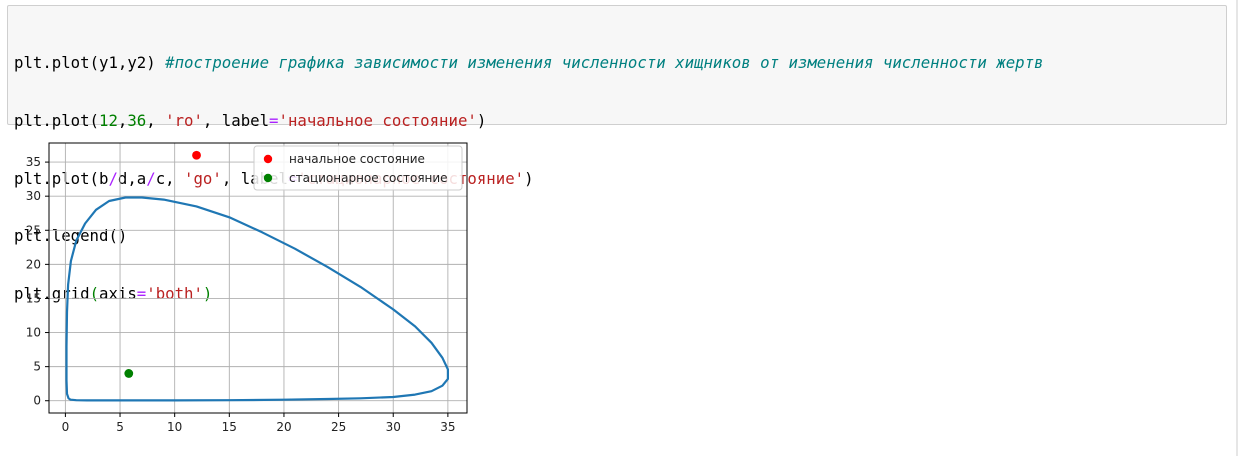 The width and height of the screenshot is (1238, 456). I want to click on code-token: plt.plot(b, so click(61, 178).